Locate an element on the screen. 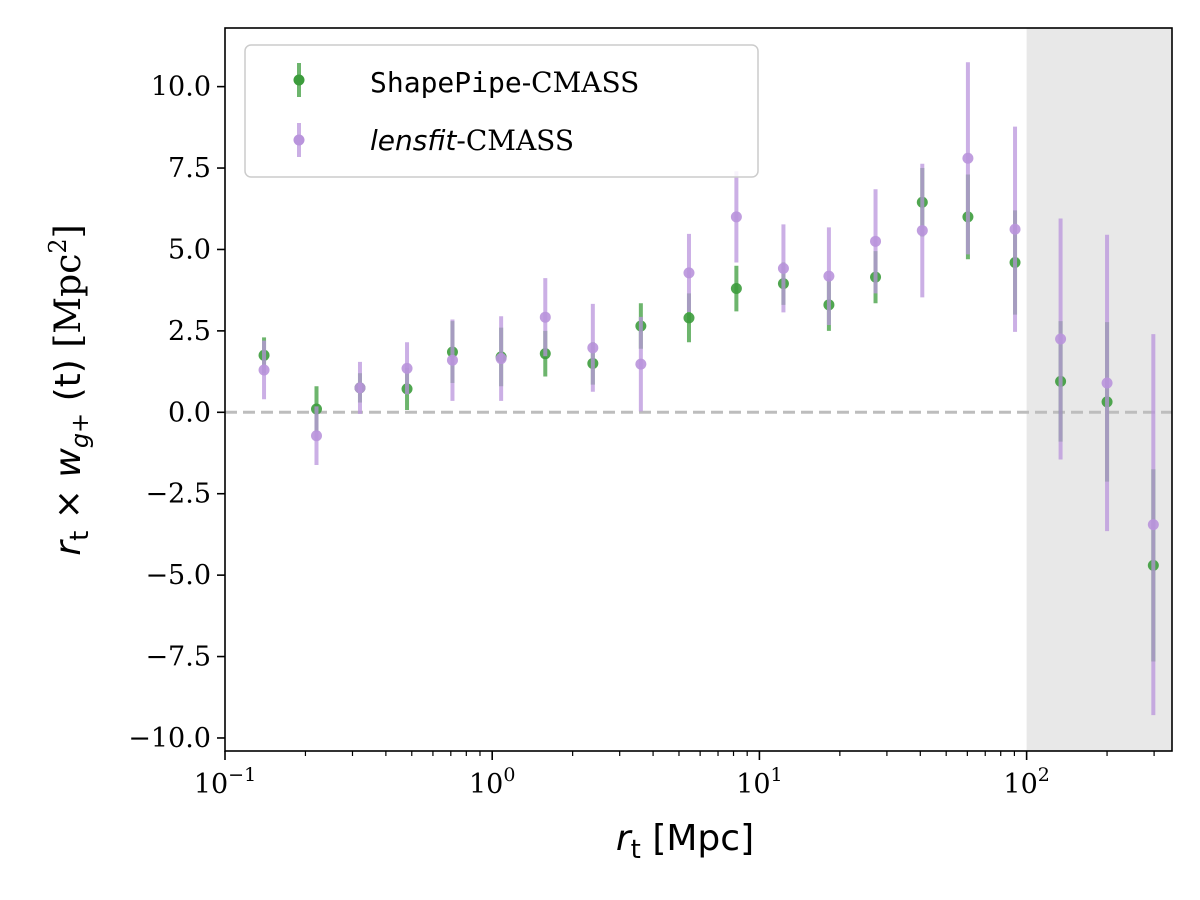 The height and width of the screenshot is (900, 1200). x-tick-label: 10¹ is located at coordinates (759, 782).